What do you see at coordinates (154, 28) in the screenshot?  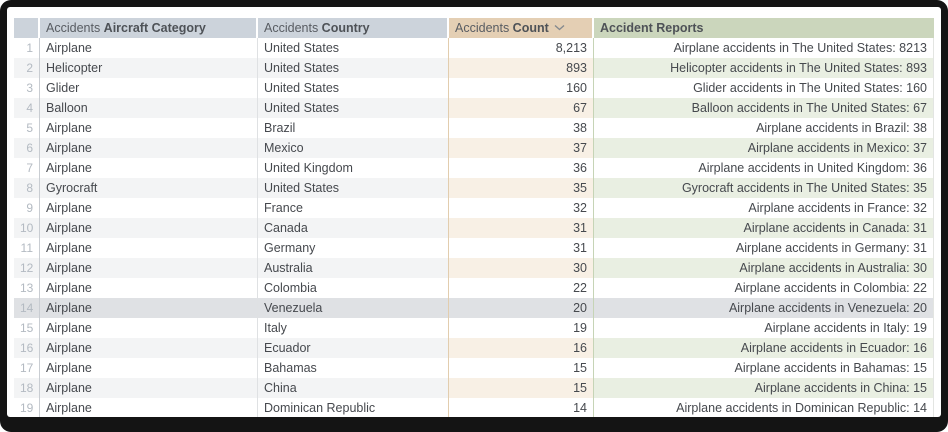 I see `column-name: Aircraft Category` at bounding box center [154, 28].